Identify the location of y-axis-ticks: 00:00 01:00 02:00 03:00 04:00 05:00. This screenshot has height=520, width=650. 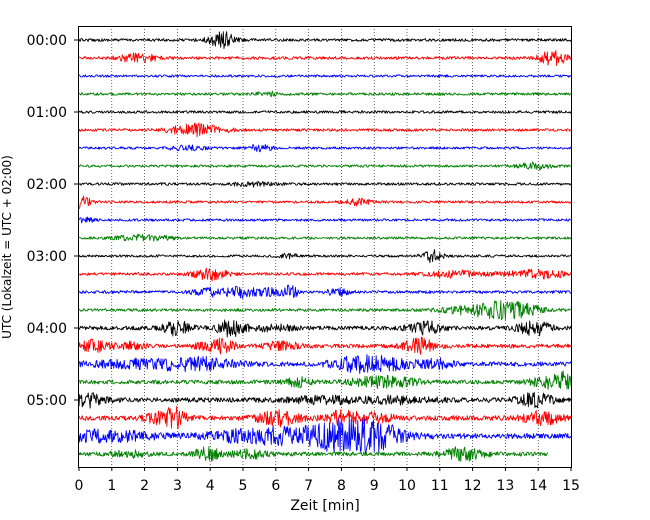
(52, 221).